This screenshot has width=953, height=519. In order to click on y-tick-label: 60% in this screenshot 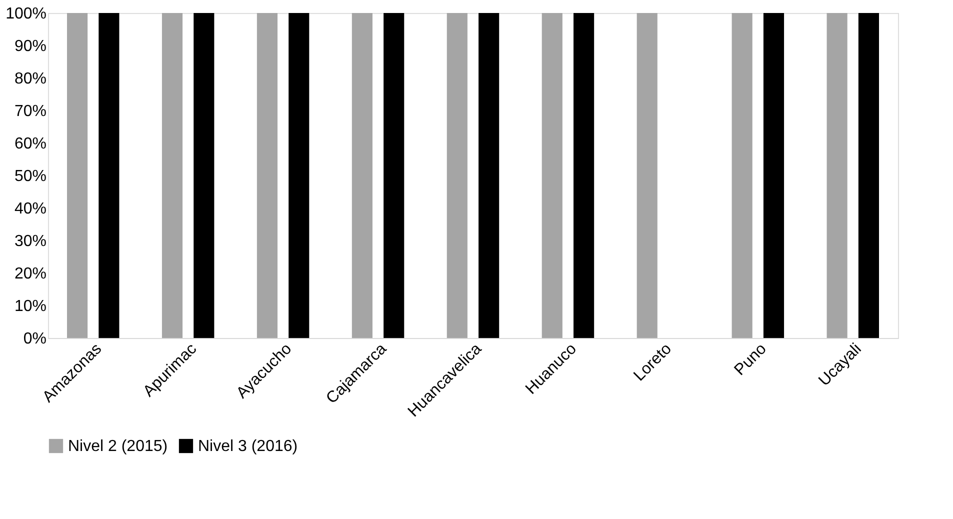, I will do `click(30, 144)`.